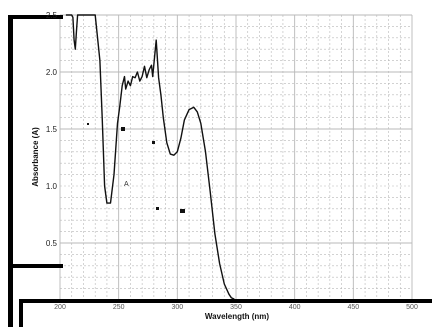  What do you see at coordinates (126, 184) in the screenshot?
I see `annotation-a: A` at bounding box center [126, 184].